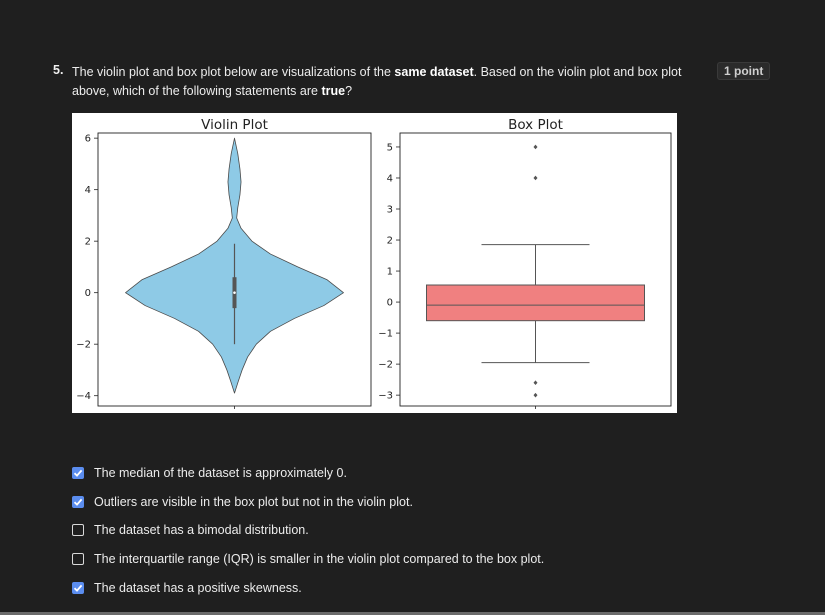 This screenshot has height=615, width=825. I want to click on box-title: Box Plot, so click(535, 125).